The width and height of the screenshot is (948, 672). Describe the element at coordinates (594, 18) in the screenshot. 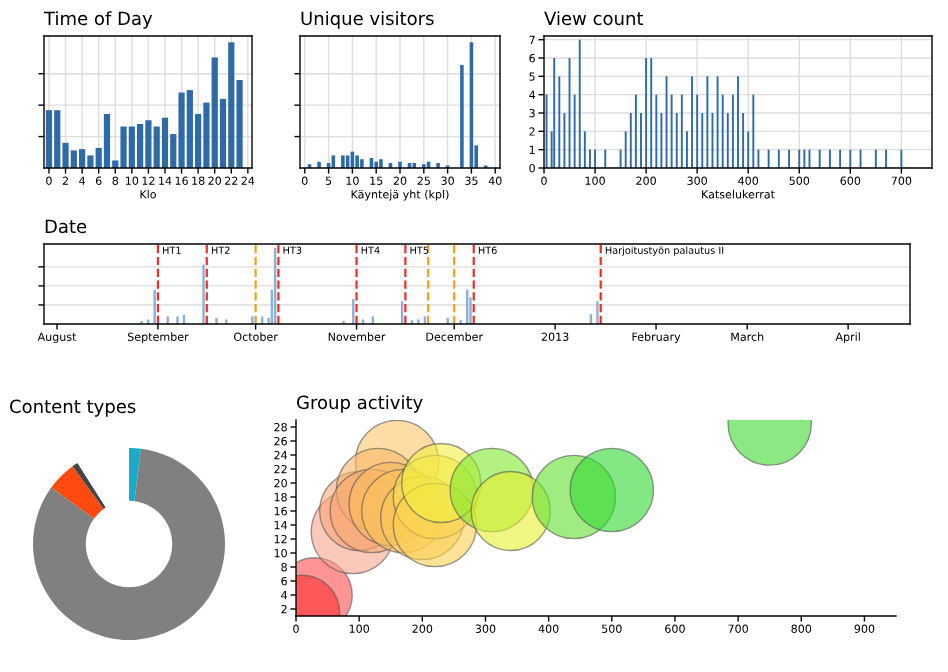

I see `chart-title: View count` at that location.